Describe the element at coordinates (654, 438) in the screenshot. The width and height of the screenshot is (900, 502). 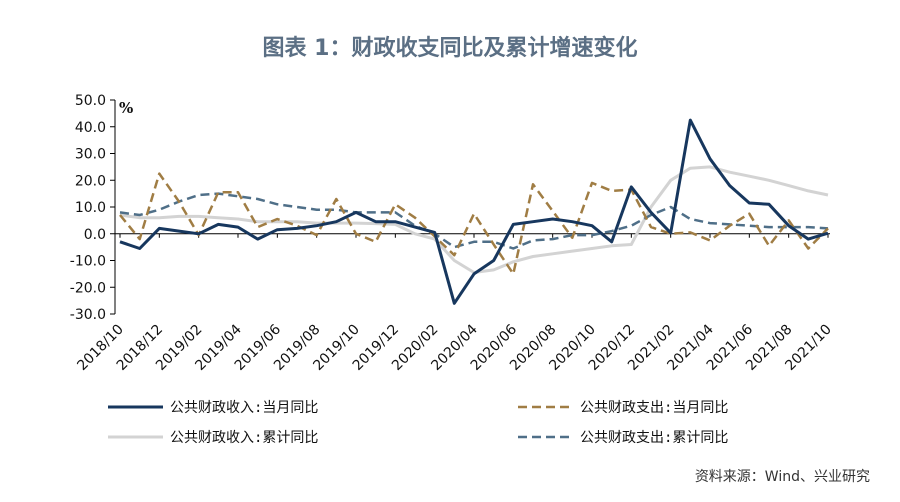
I see `legend-label-4: 公共财政支出:累计同比` at that location.